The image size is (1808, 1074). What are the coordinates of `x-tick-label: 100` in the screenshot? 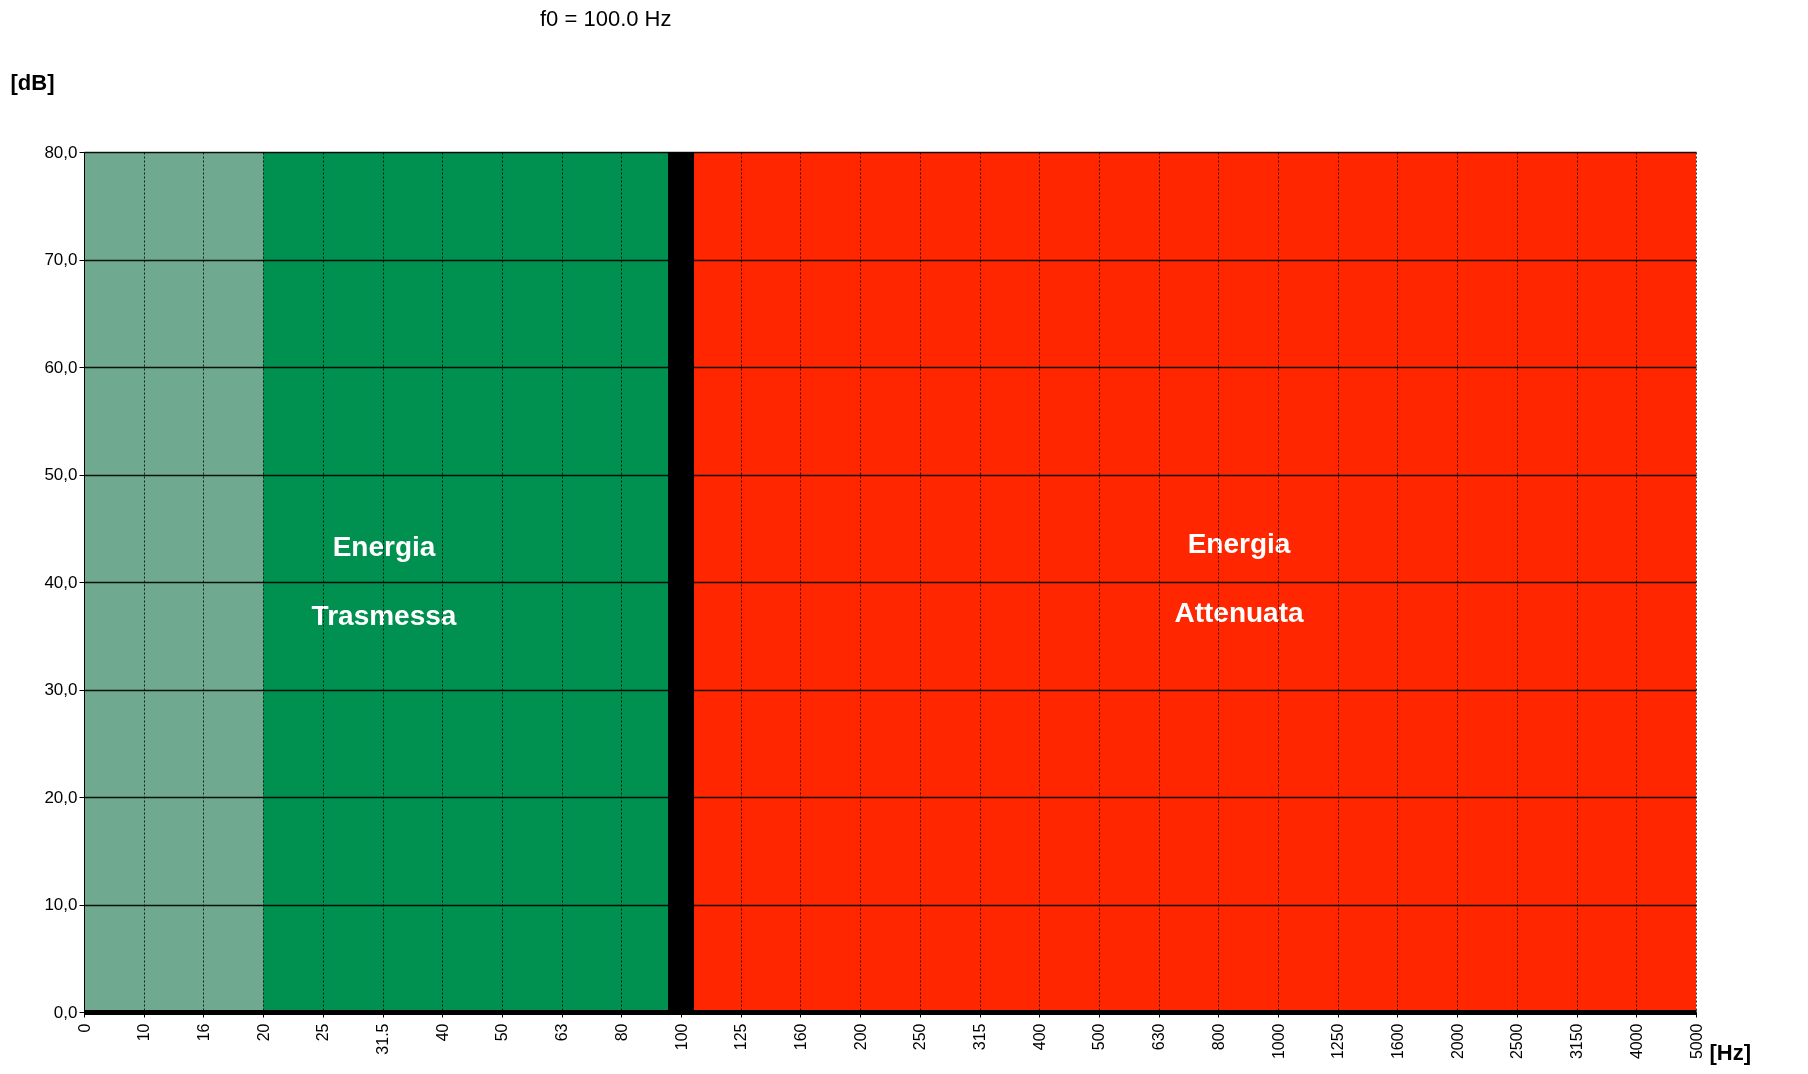 It's located at (681, 1037).